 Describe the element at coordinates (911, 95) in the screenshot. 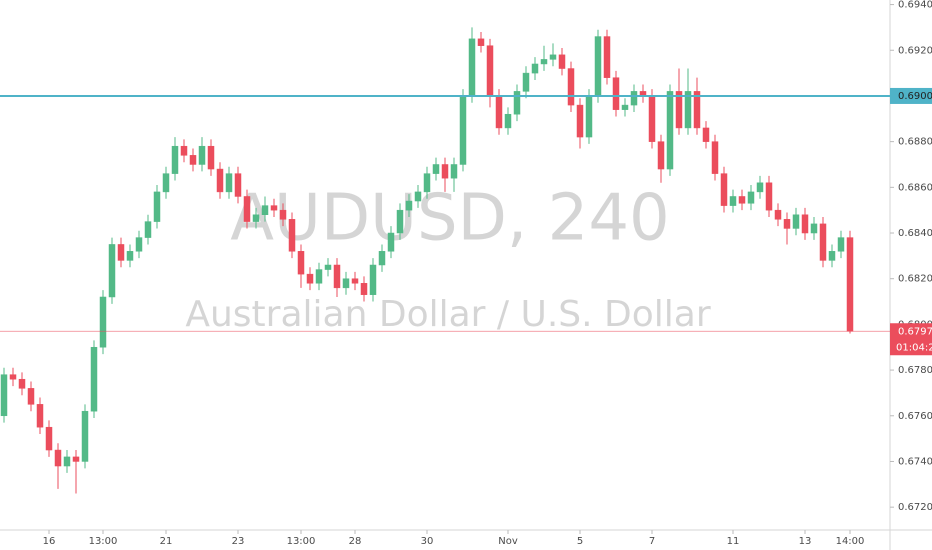

I see `horizontal-line-tag` at that location.